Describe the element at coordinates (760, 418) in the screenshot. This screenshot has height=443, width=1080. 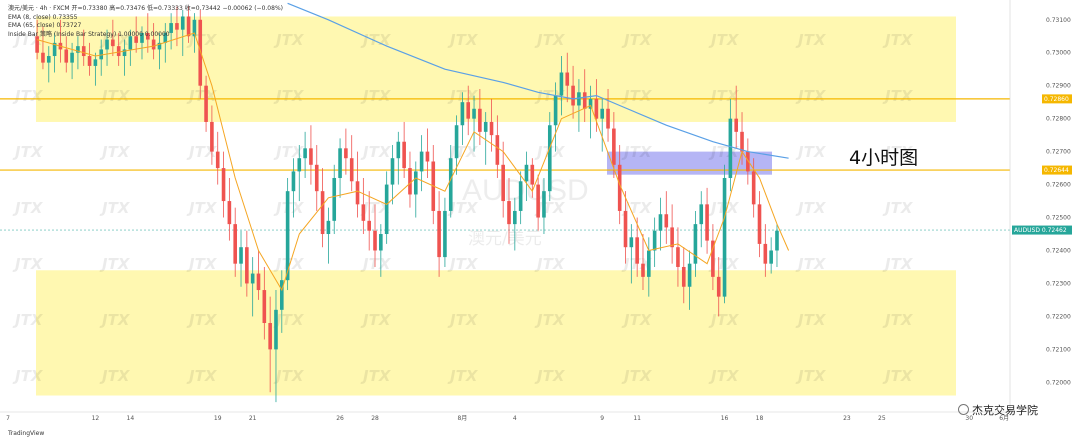
I see `x-tick-label: 18` at that location.